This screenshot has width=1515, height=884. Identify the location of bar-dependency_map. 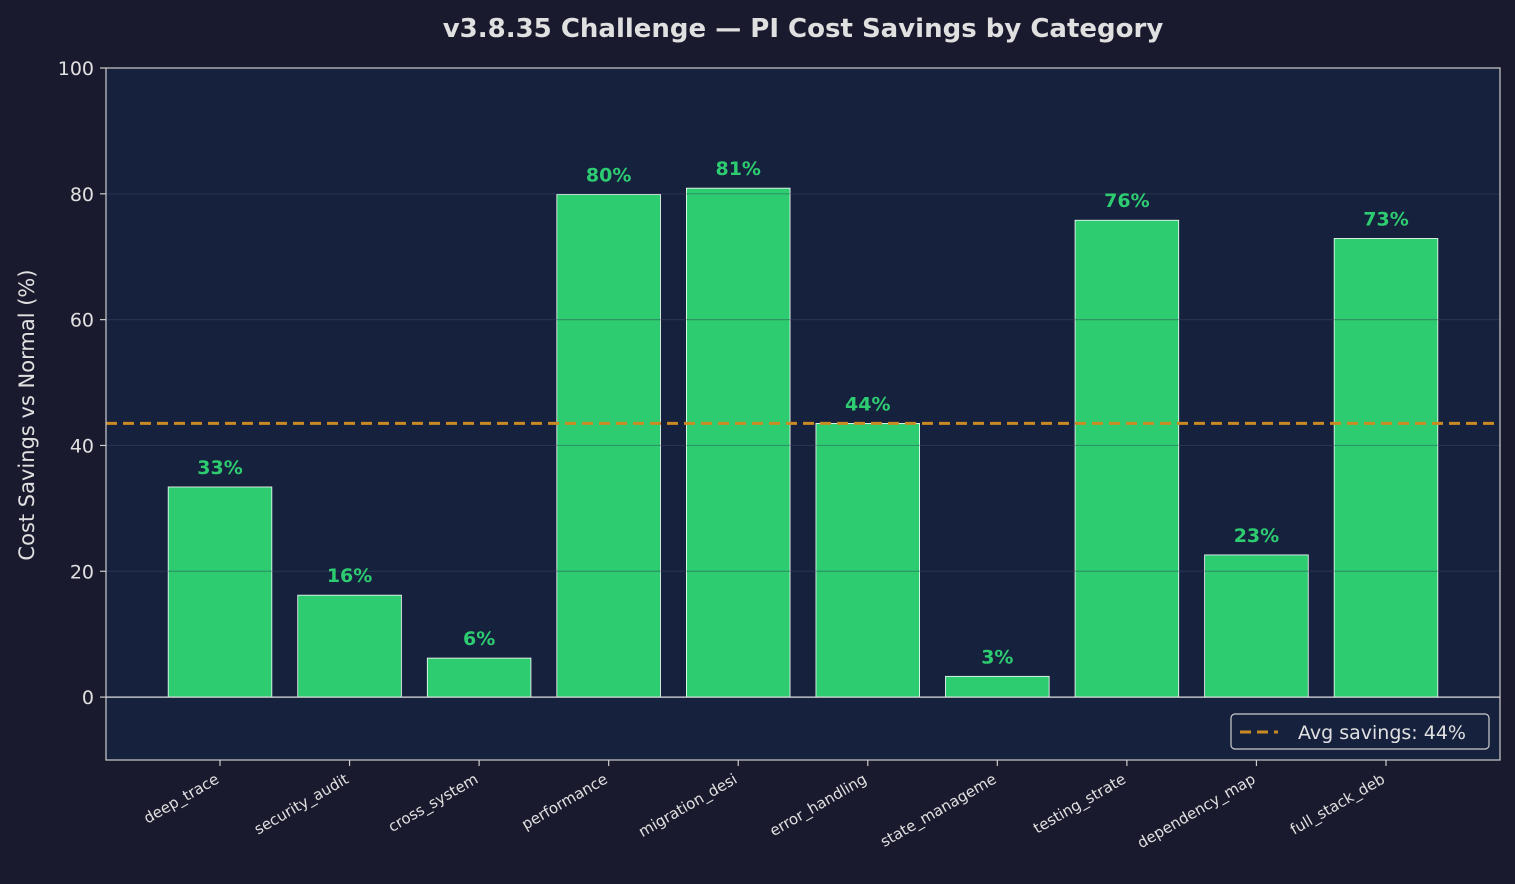
(1256, 626).